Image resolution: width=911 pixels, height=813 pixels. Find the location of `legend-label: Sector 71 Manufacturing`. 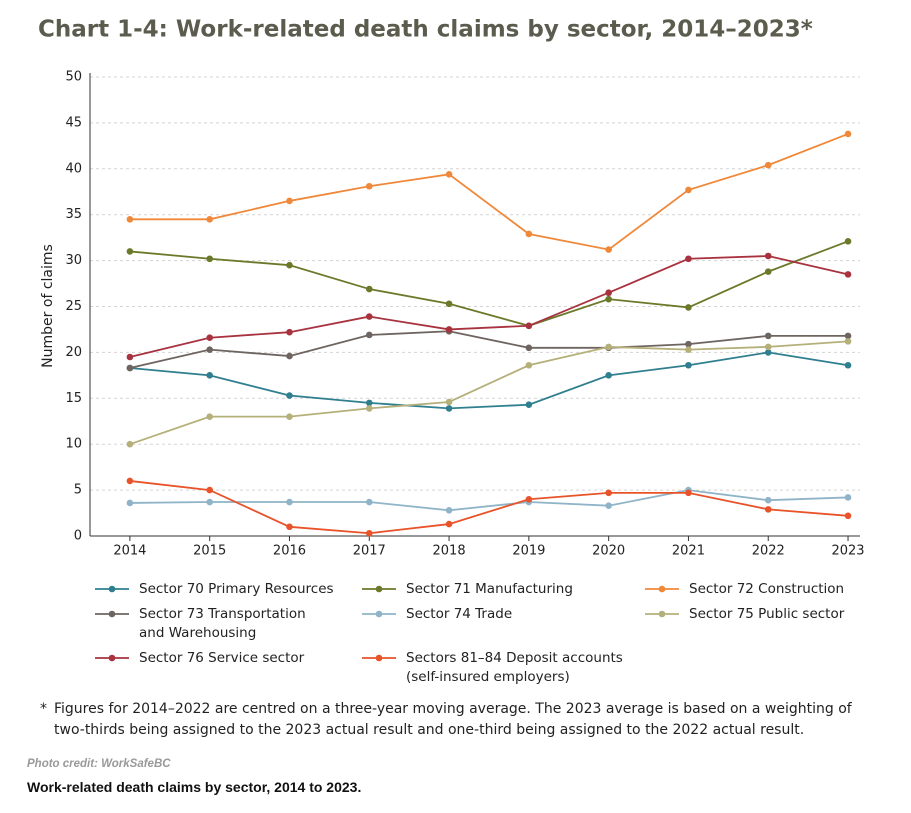

legend-label: Sector 71 Manufacturing is located at coordinates (489, 589).